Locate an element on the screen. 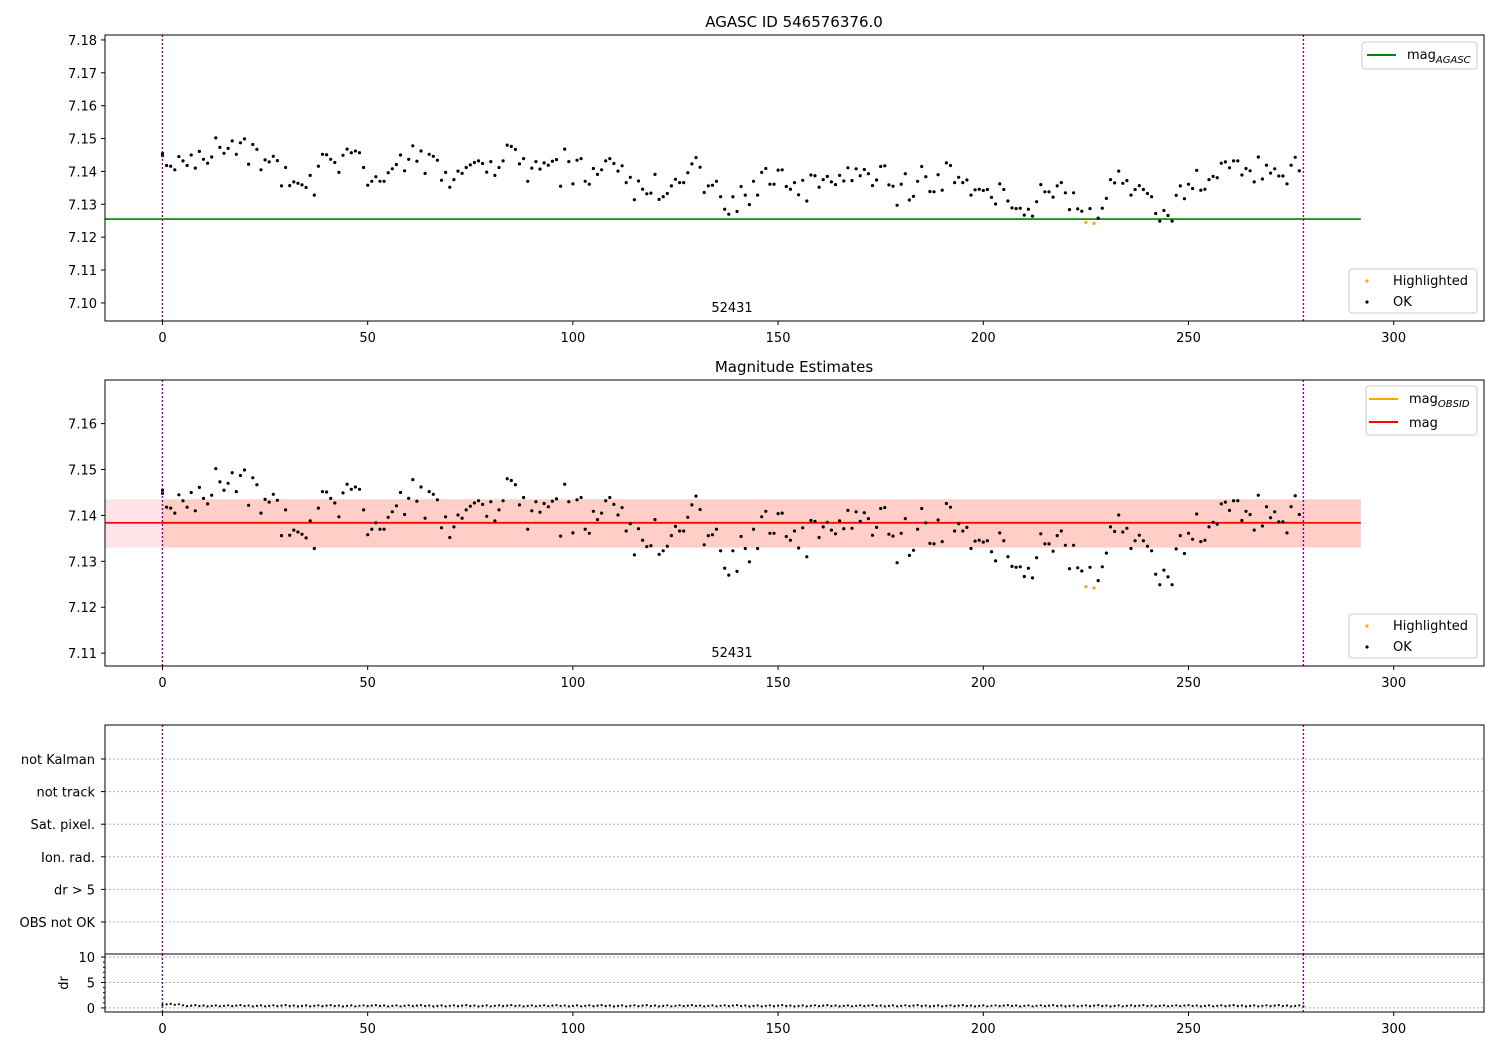  x-tick-label: 300 is located at coordinates (1393, 1029).